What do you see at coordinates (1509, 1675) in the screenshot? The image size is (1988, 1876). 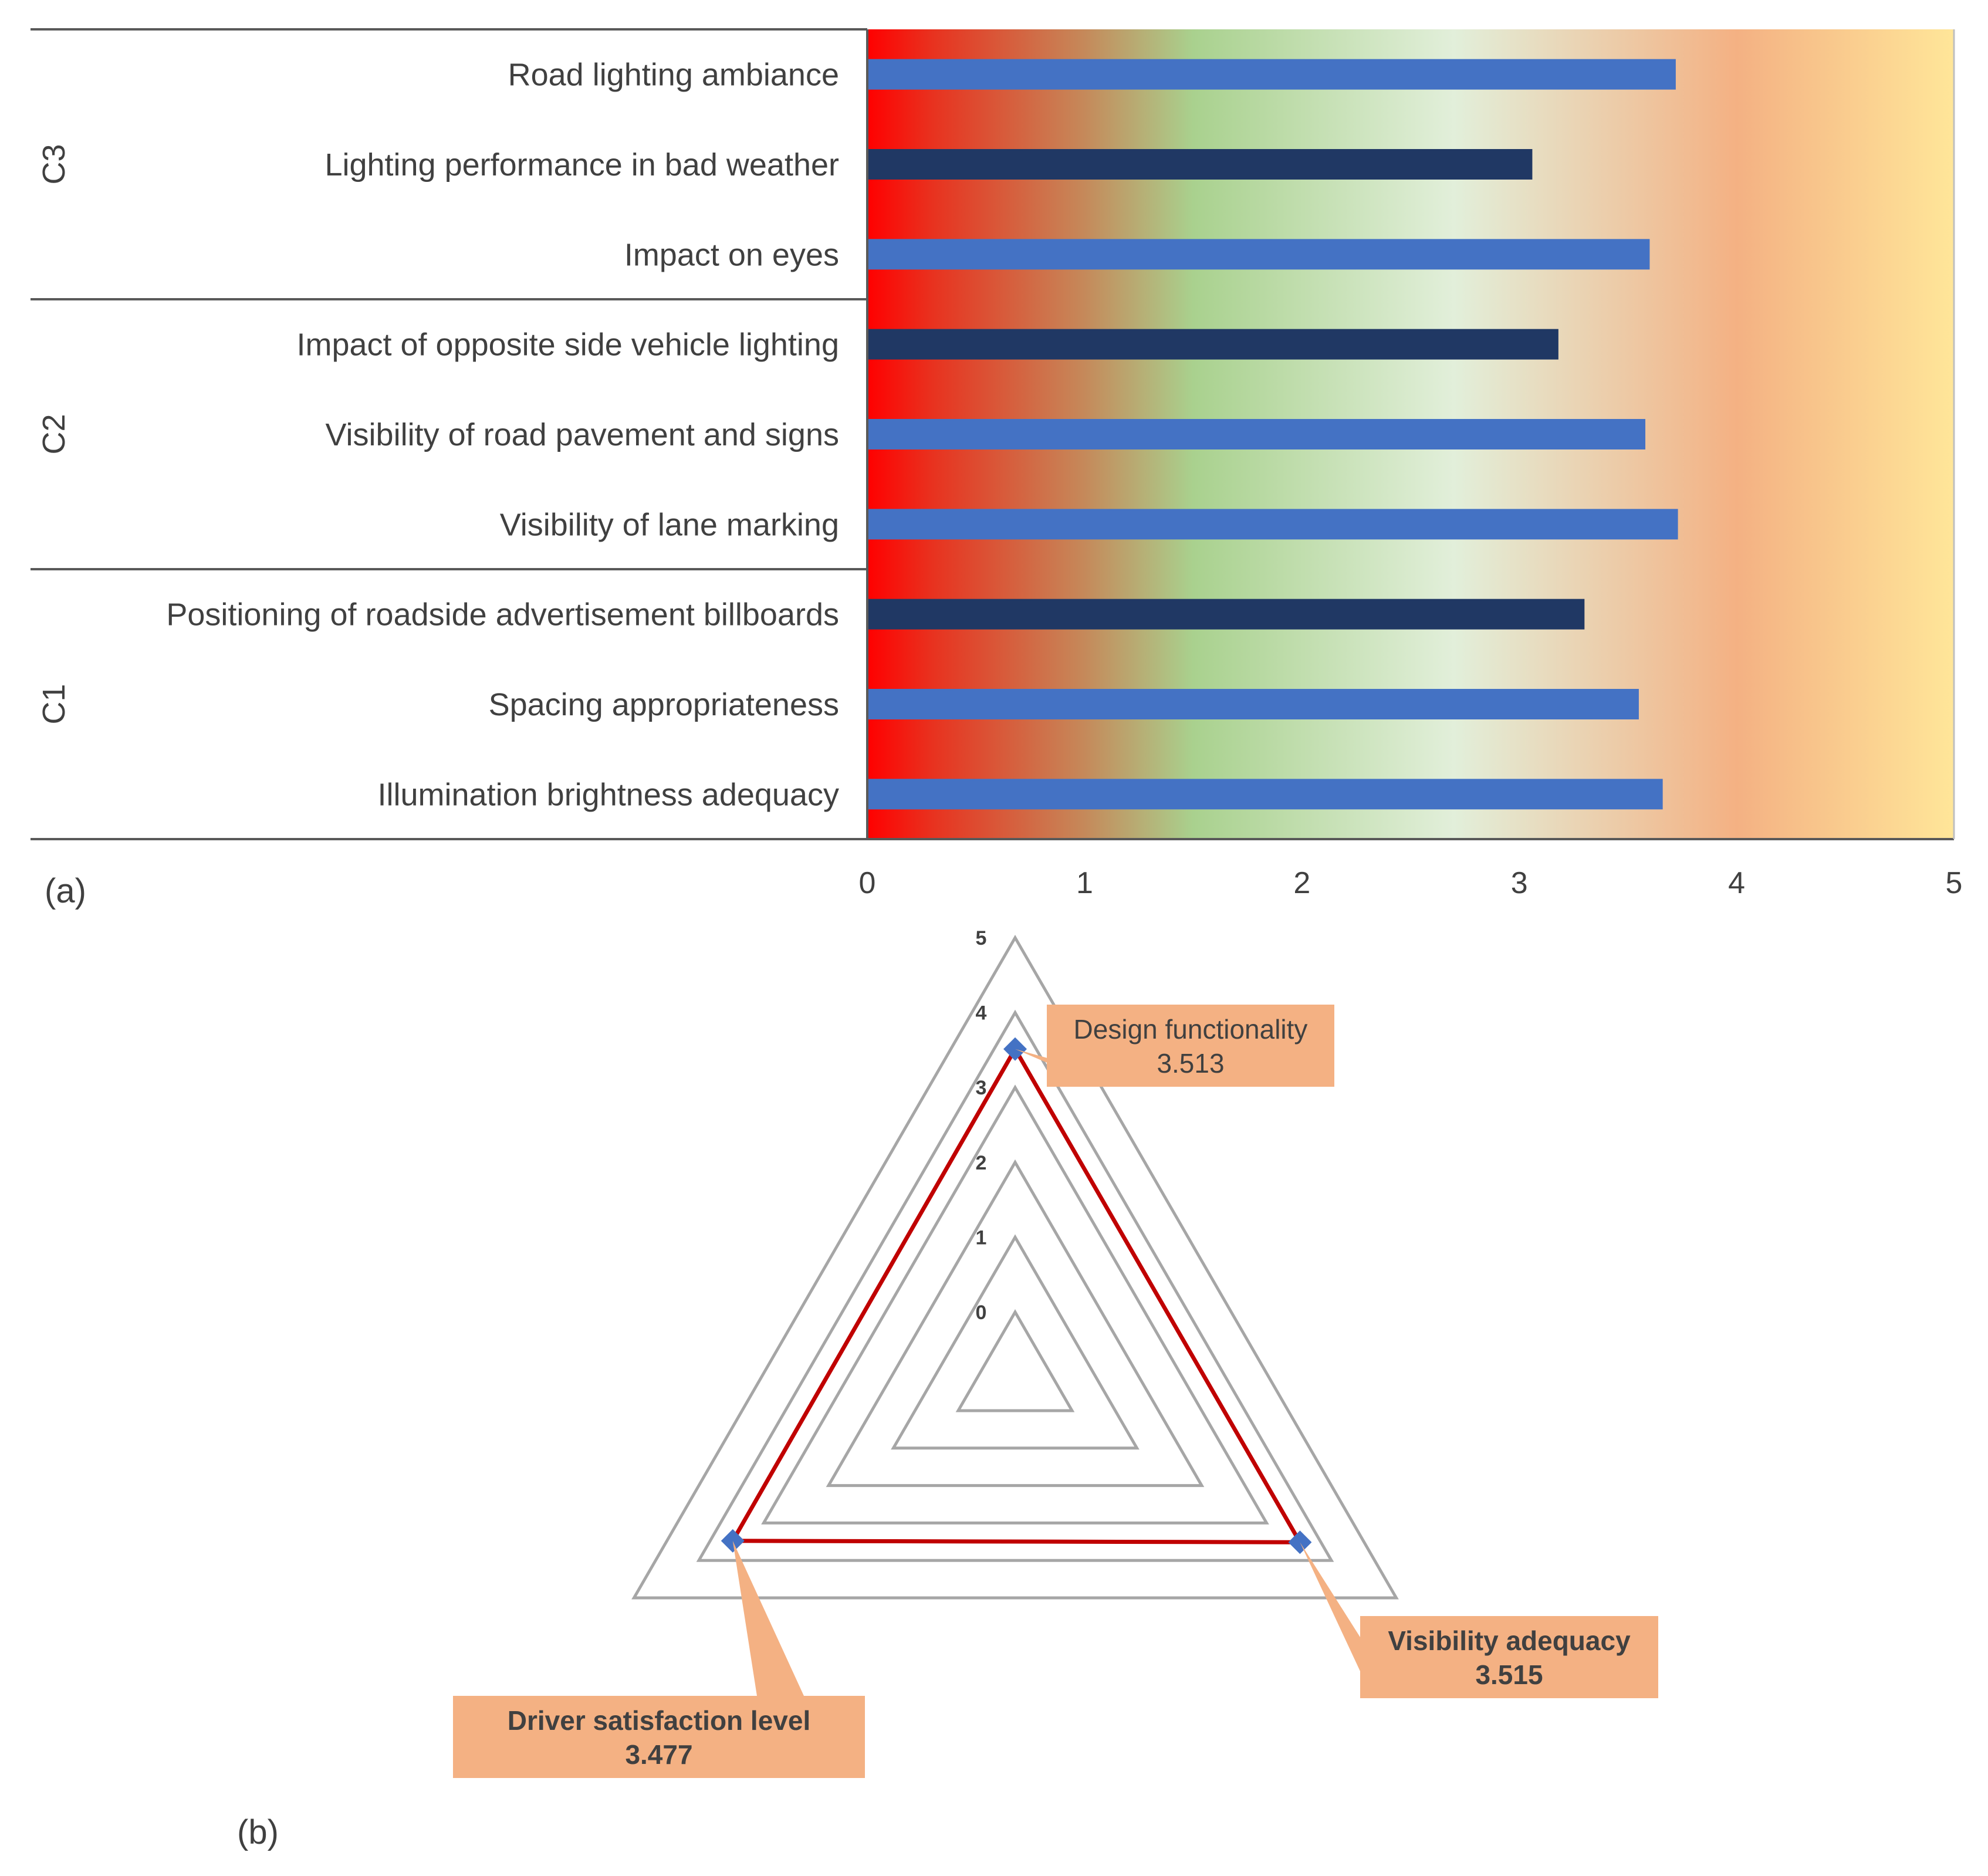 I see `callout-value-label: 3.515` at bounding box center [1509, 1675].